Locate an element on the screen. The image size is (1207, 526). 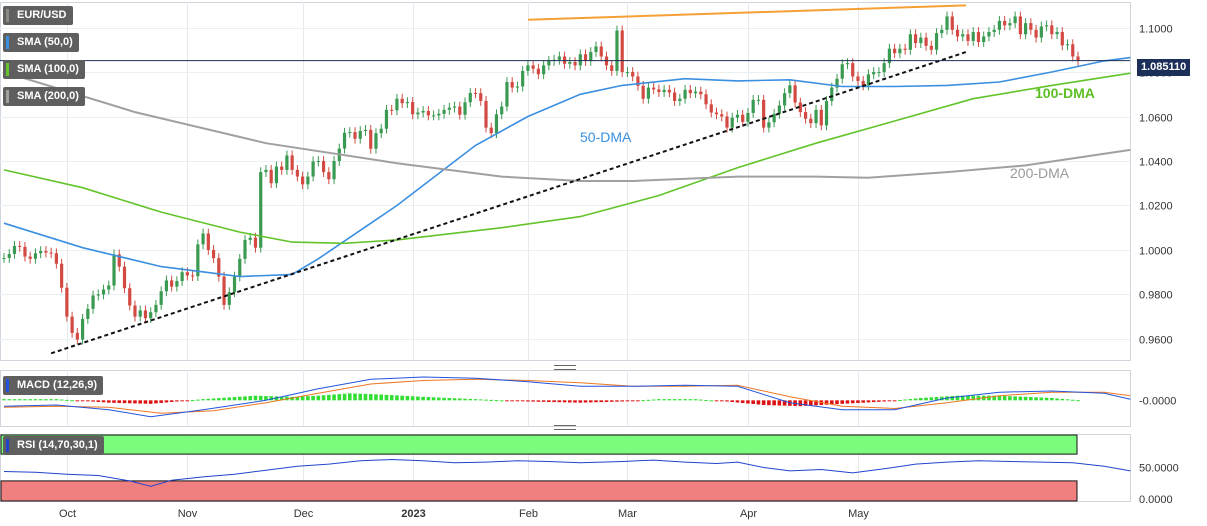
legend-sma100-text: SMA (100,0) is located at coordinates (48, 69).